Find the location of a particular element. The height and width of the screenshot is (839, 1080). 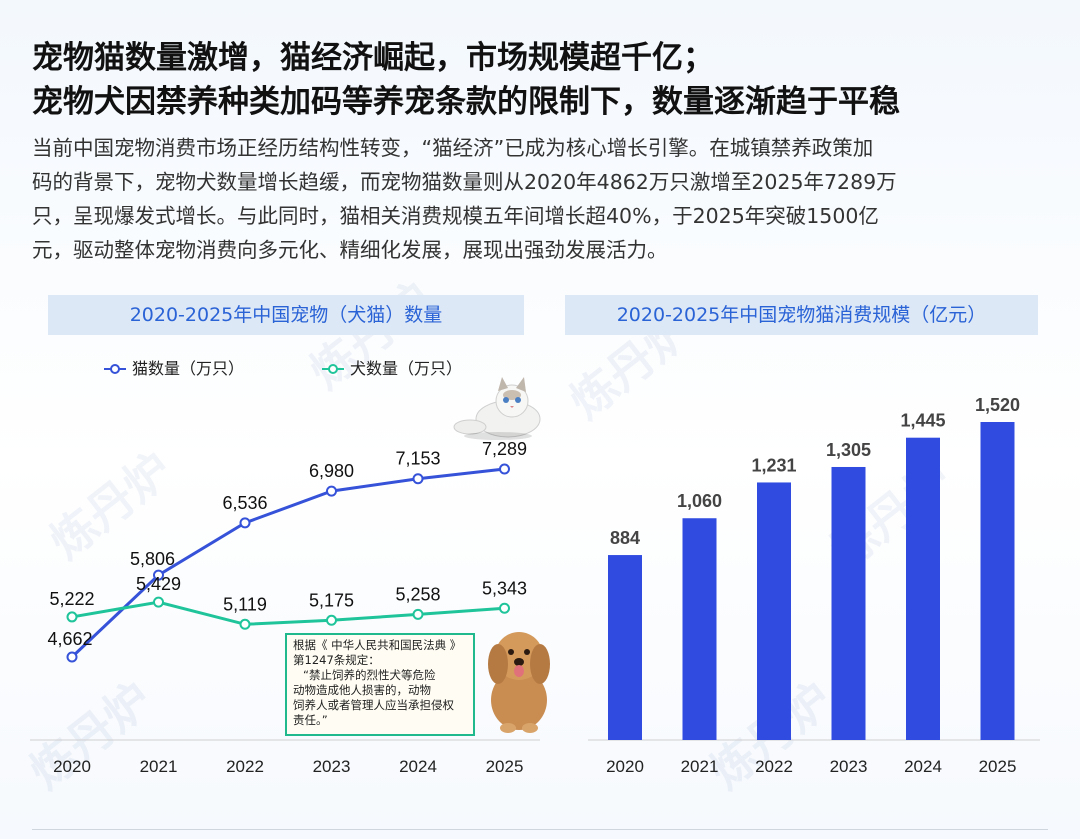

data-label: 5,806 is located at coordinates (152, 559).